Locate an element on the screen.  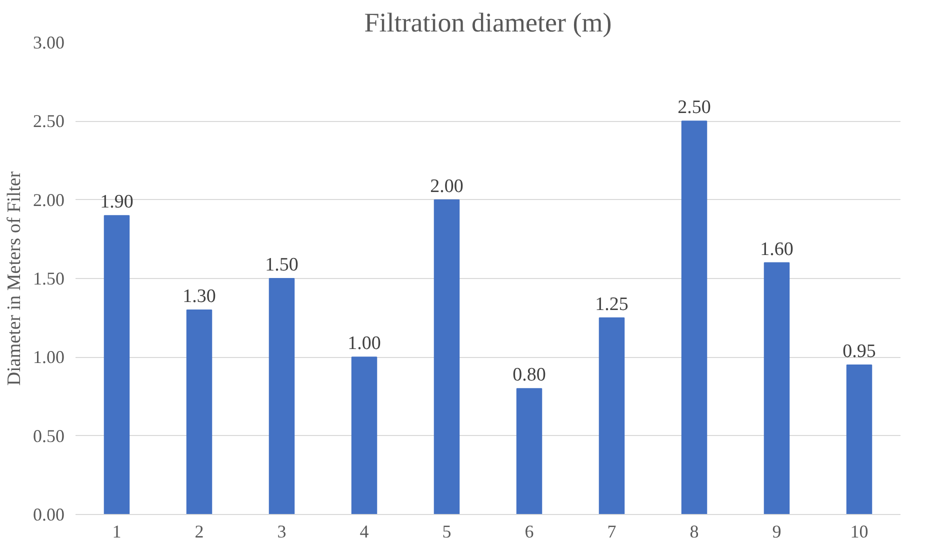
x-tick-label: 7 is located at coordinates (611, 532).